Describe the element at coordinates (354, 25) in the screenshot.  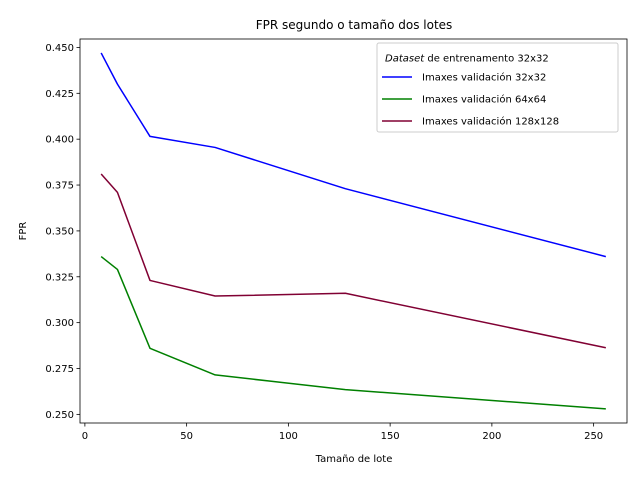
I see `chart-title: FPR segundo o tamaño dos lotes` at that location.